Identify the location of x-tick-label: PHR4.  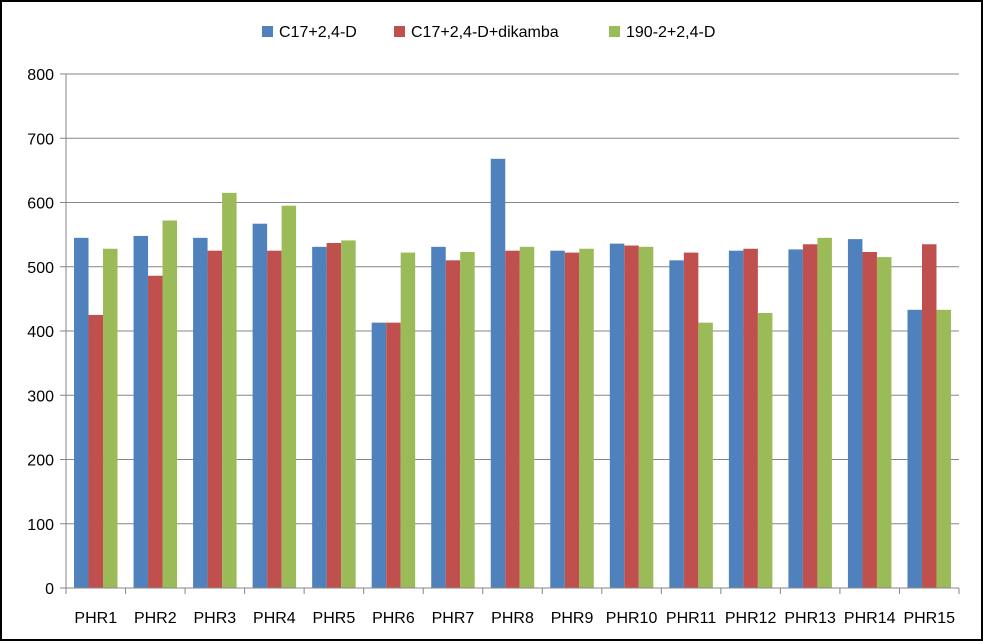
(274, 618).